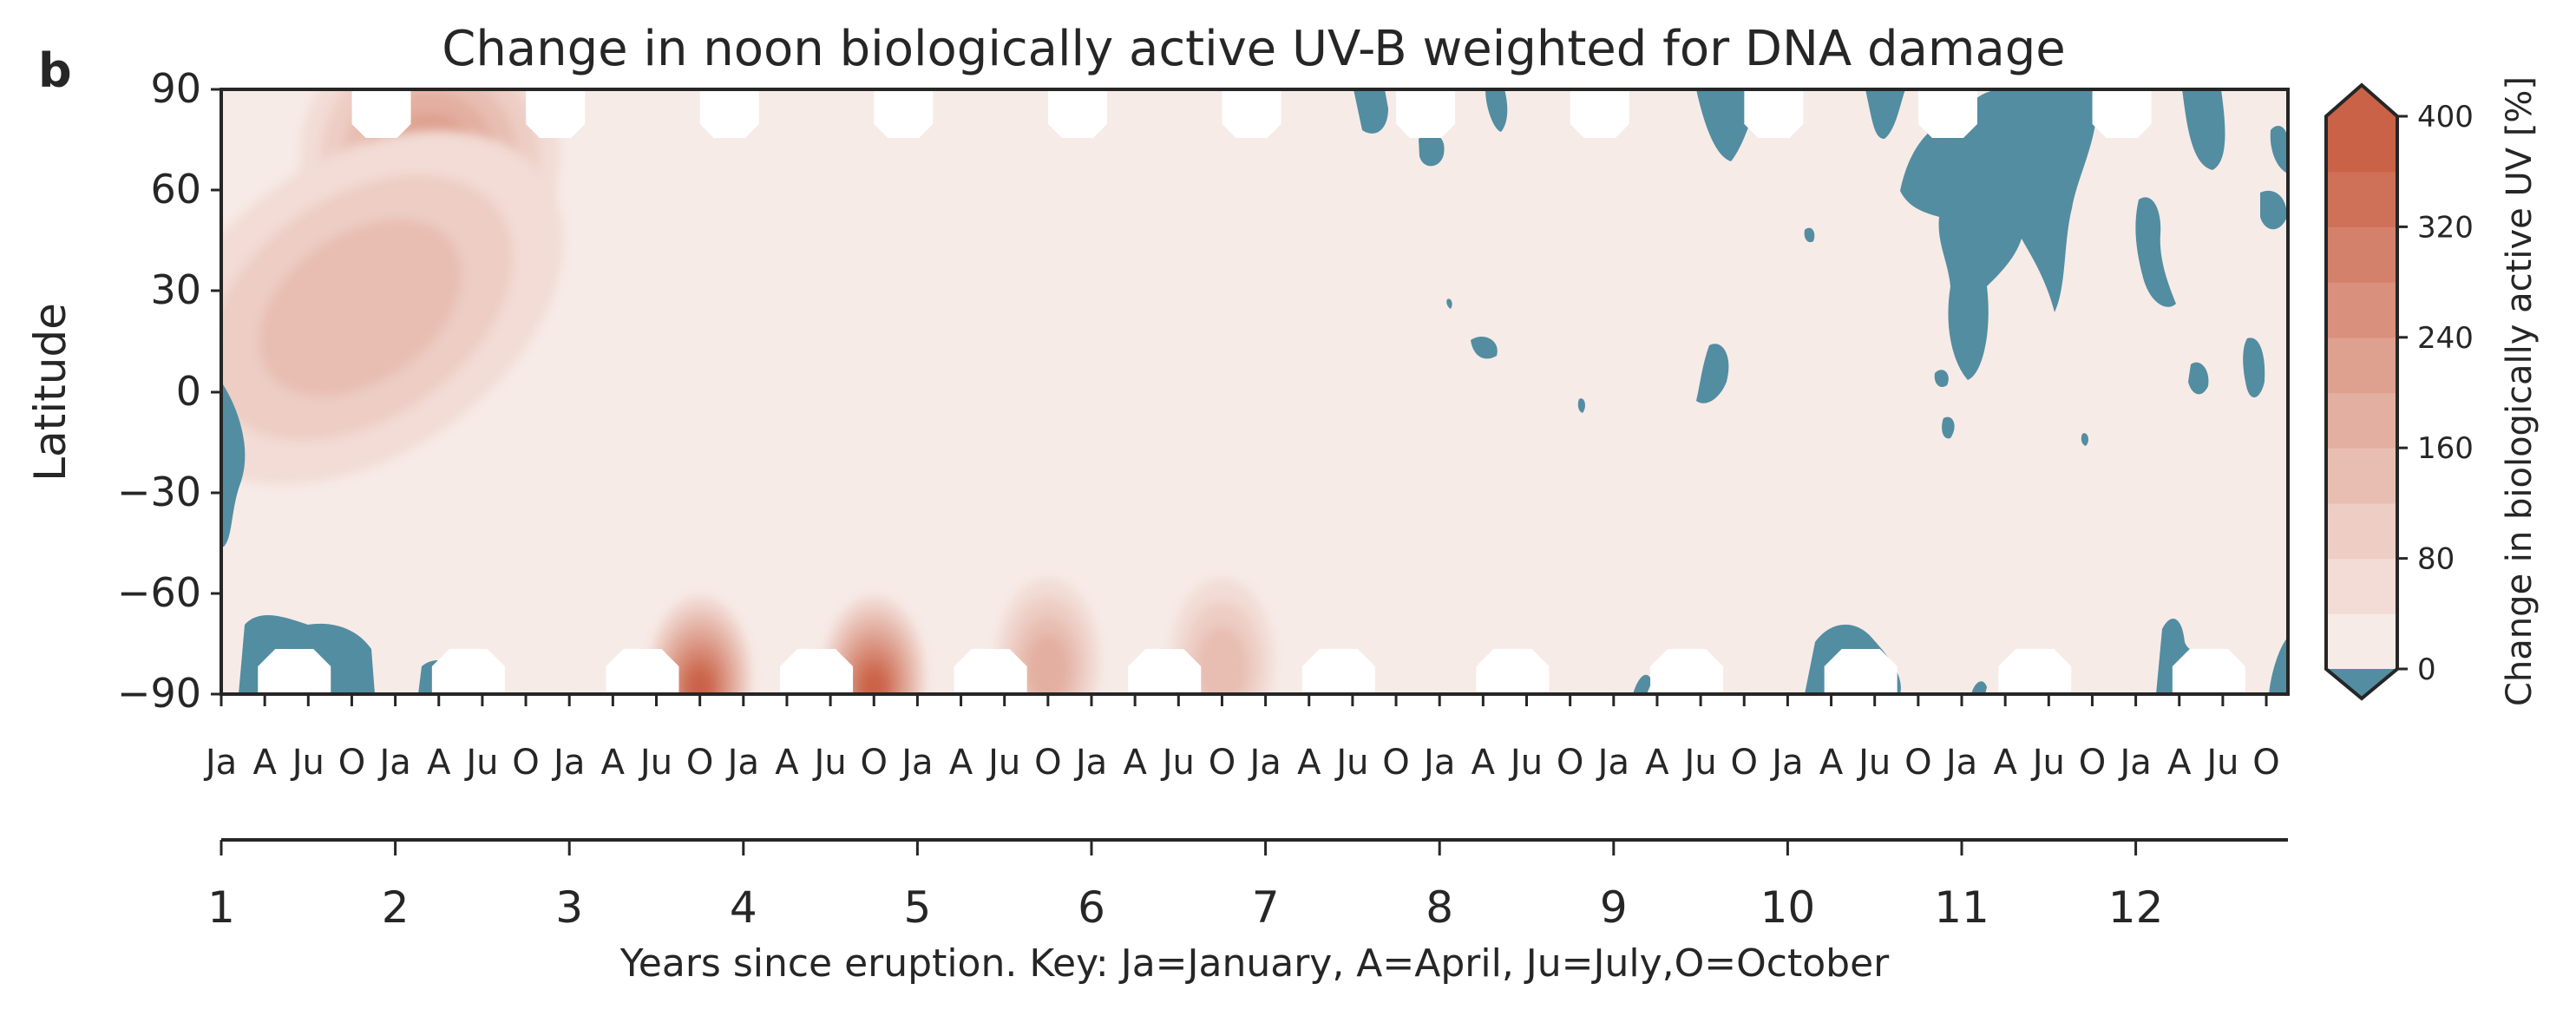 This screenshot has height=1016, width=2576. What do you see at coordinates (2445, 117) in the screenshot?
I see `colorbar-tick-label: 400` at bounding box center [2445, 117].